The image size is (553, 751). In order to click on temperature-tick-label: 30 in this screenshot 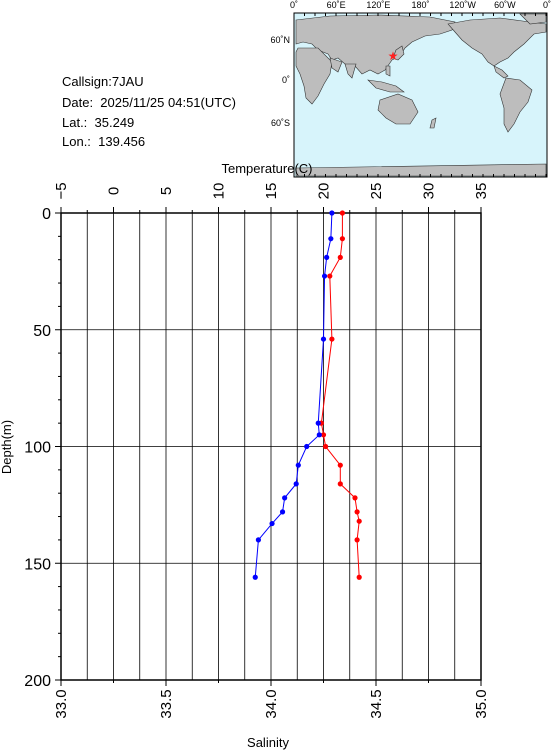, I will do `click(429, 191)`.